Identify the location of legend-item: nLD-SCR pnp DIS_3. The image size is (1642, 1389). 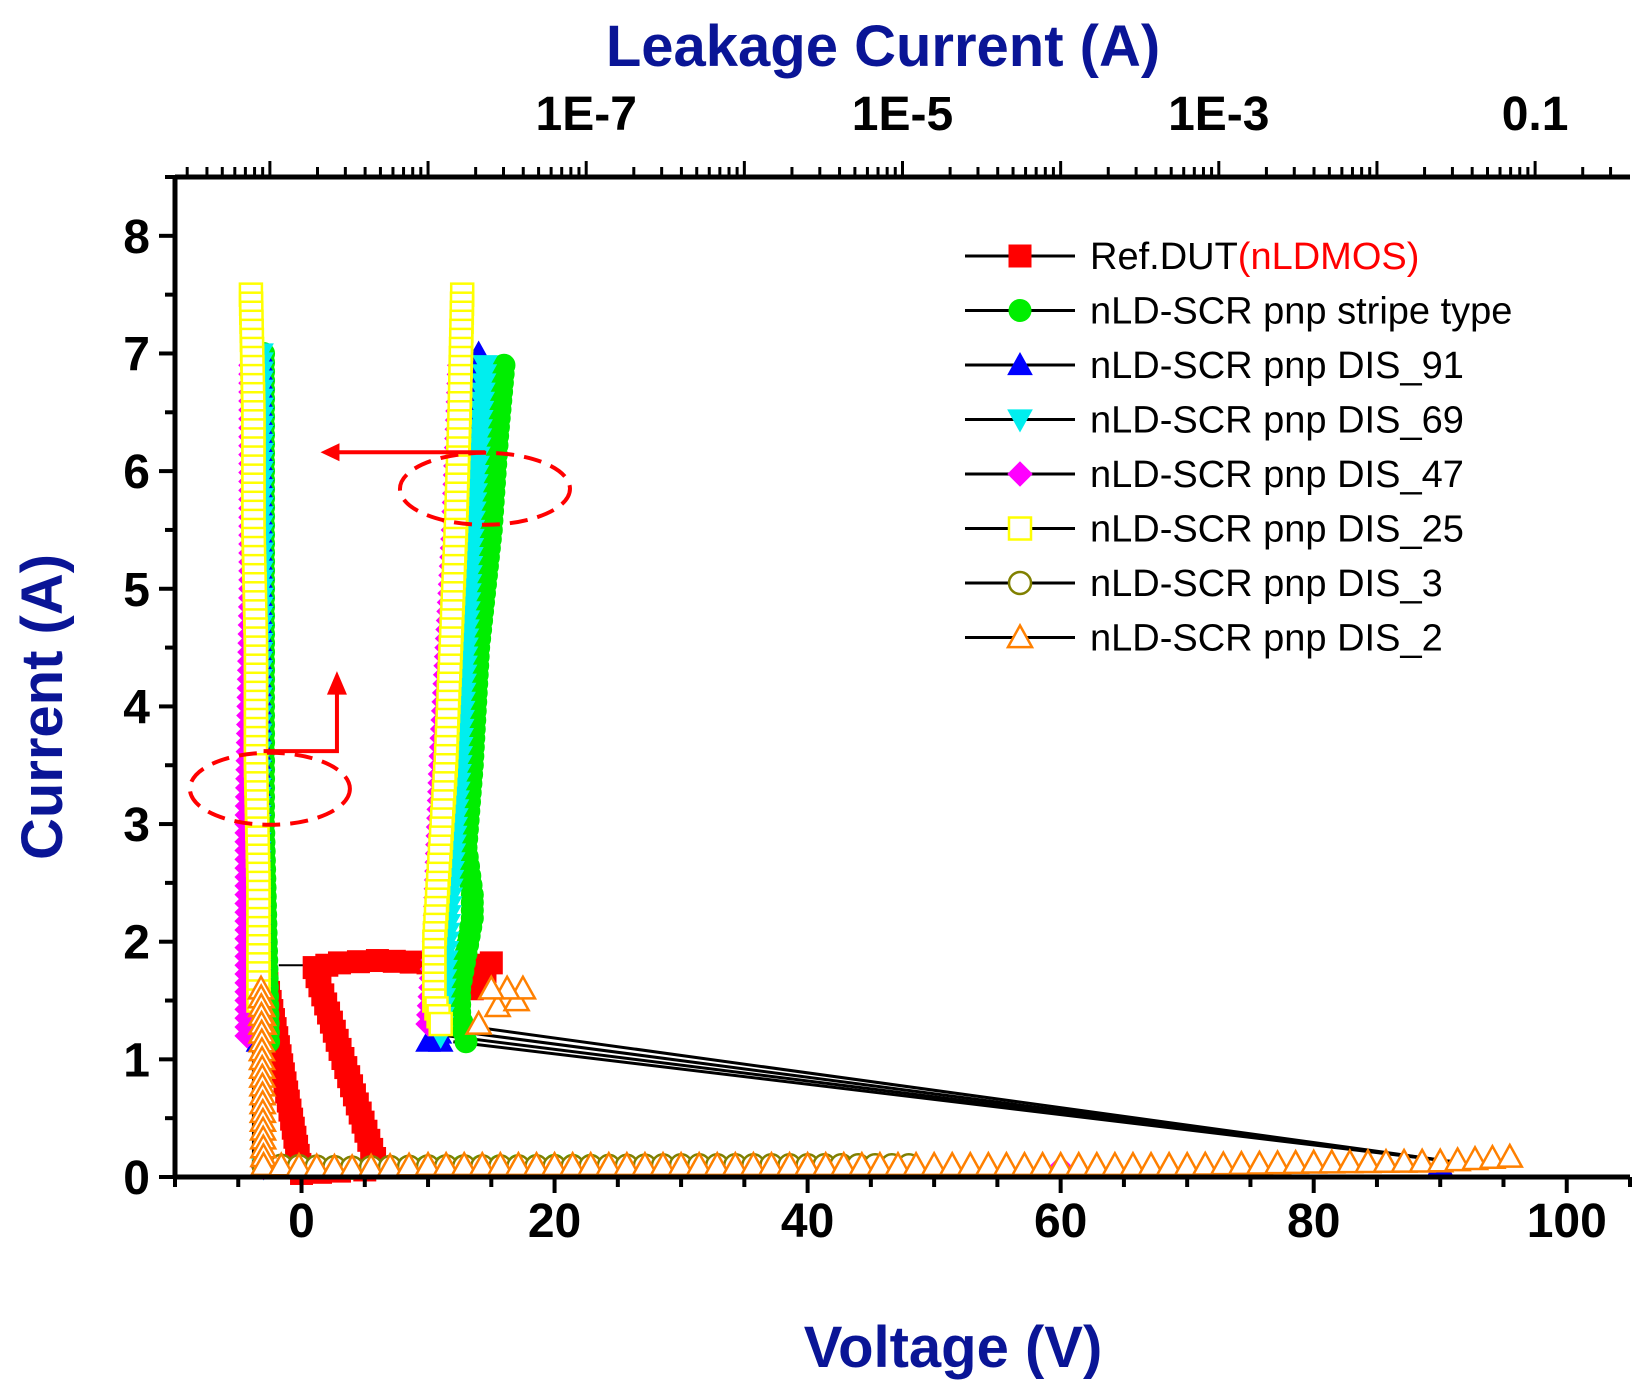
(1204, 584).